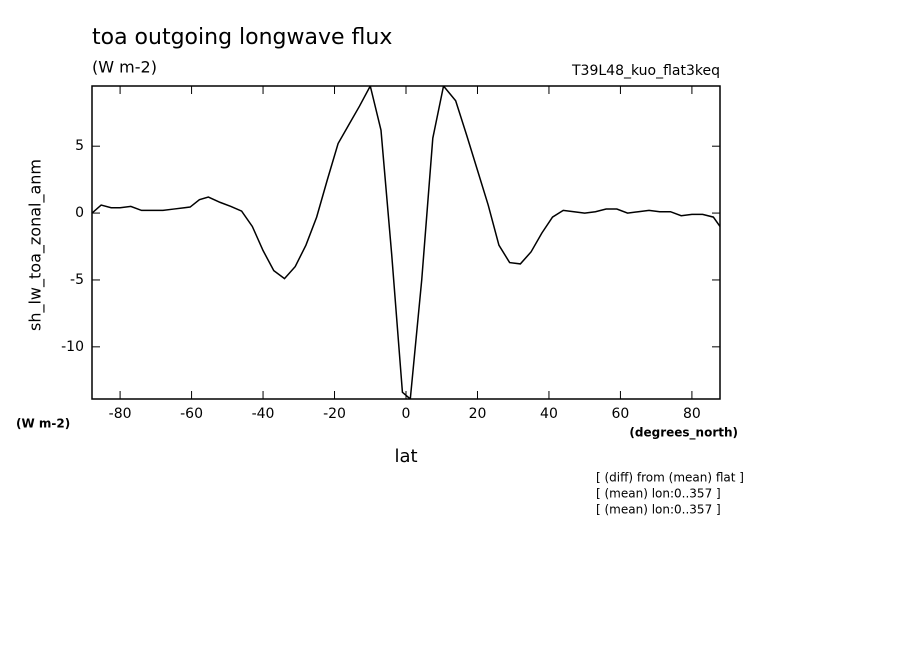  I want to click on x-tick-label: 80, so click(692, 414).